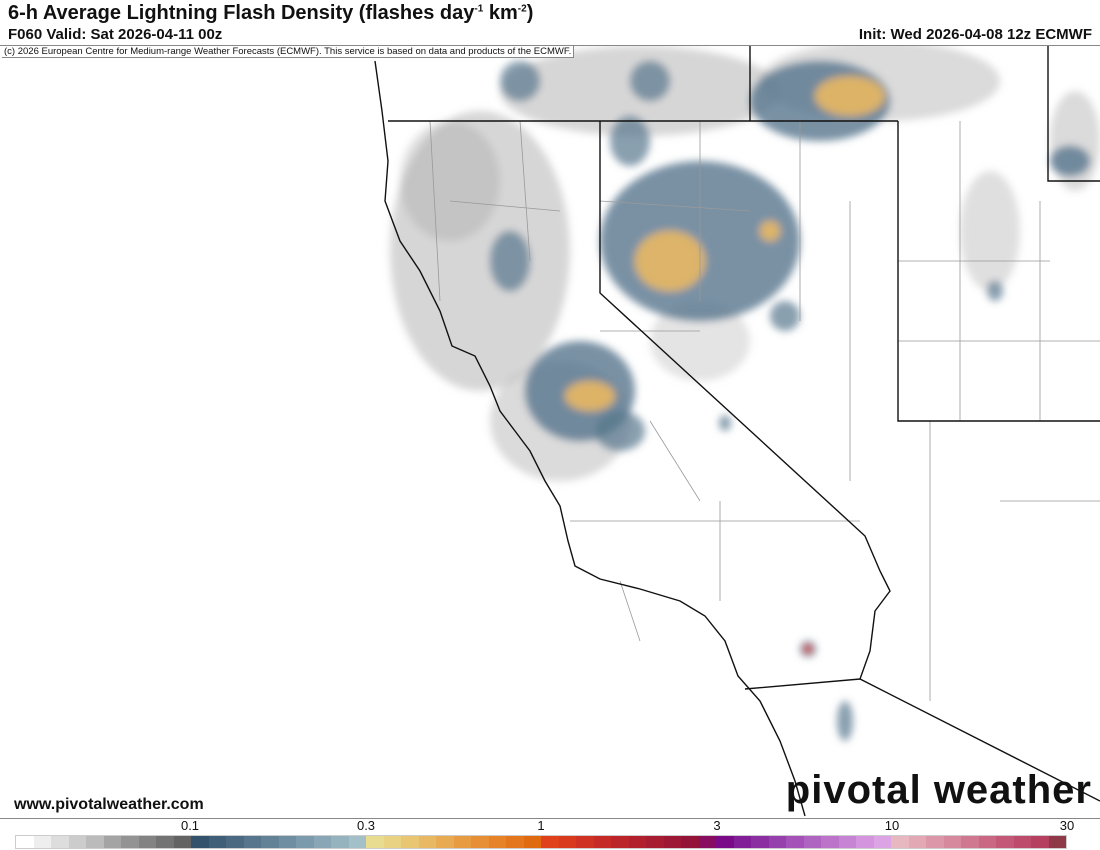 This screenshot has width=1100, height=850. Describe the element at coordinates (975, 34) in the screenshot. I see `init-time: Init: Wed 2026-04-08 12z ECMWF` at that location.